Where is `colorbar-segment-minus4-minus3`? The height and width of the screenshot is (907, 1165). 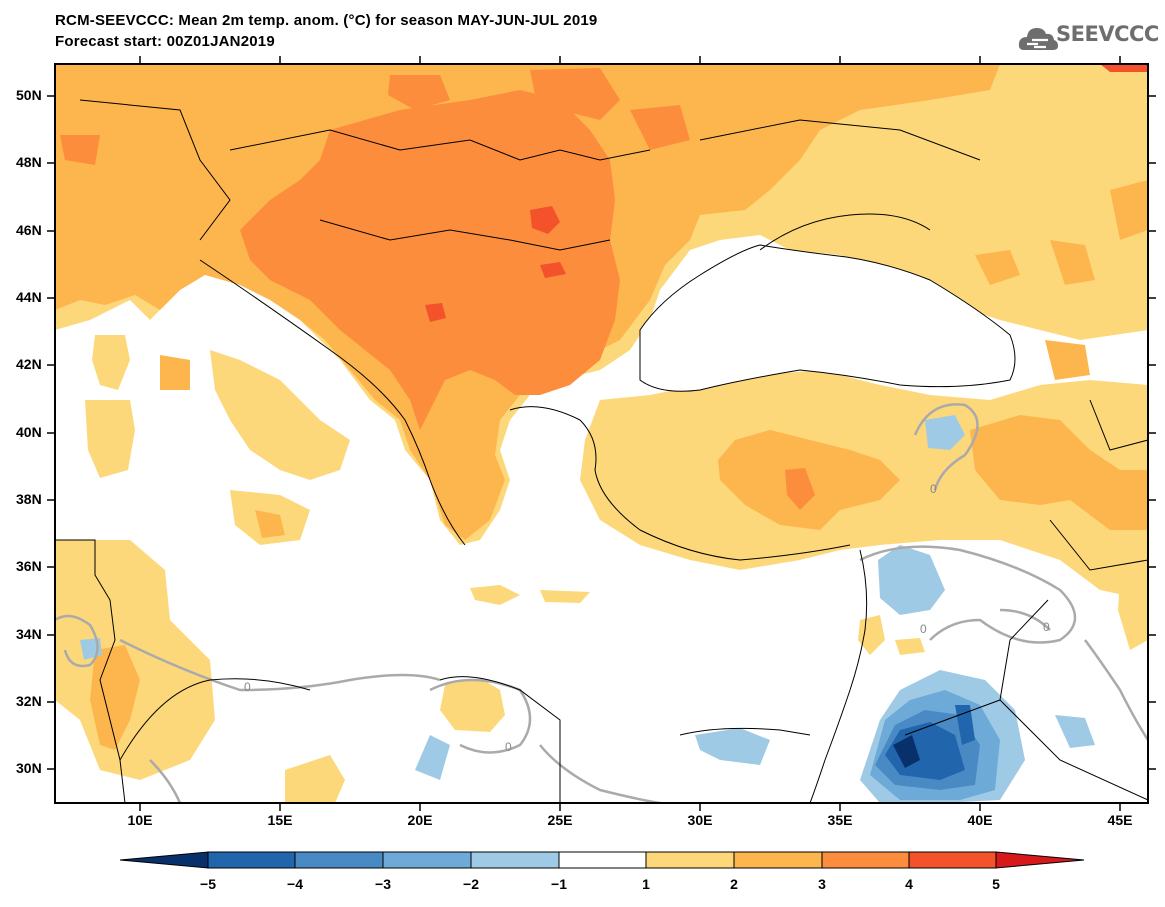
colorbar-segment-minus4-minus3 is located at coordinates (339, 860).